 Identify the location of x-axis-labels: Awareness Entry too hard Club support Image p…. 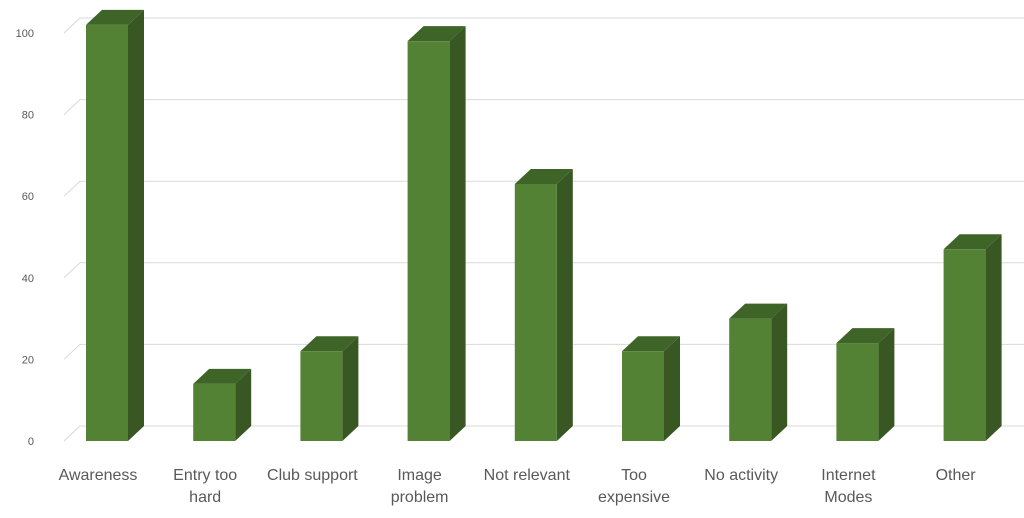
(518, 486).